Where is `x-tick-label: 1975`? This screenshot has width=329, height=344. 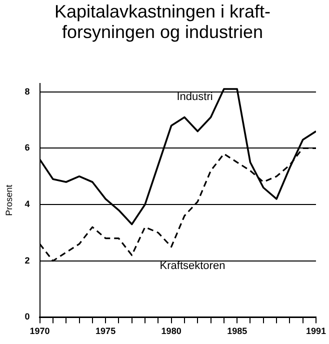
x-tick-label: 1975 is located at coordinates (106, 331).